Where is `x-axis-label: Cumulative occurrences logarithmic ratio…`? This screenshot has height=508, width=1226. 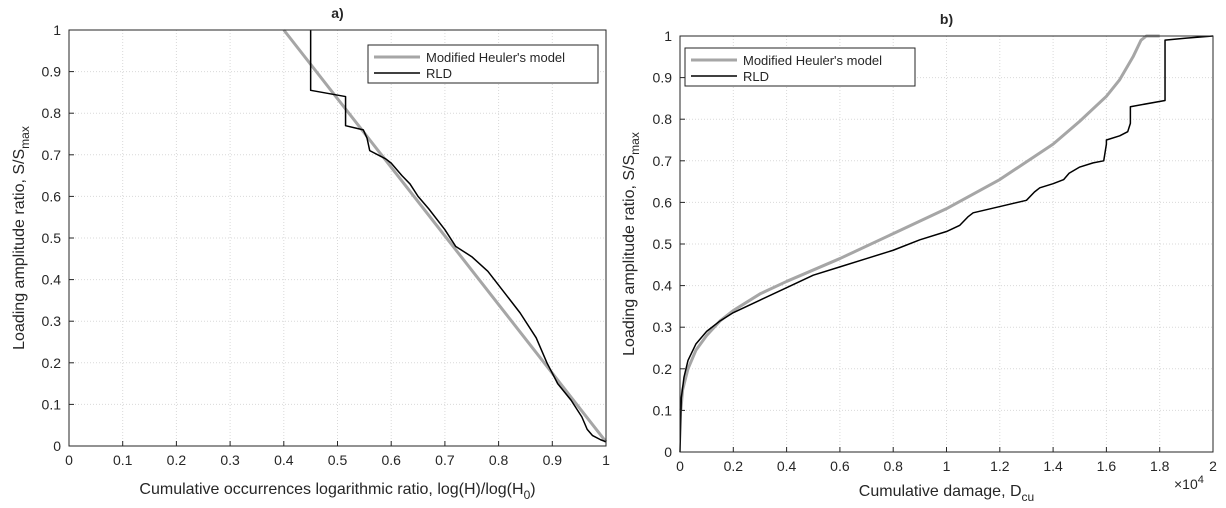 x-axis-label: Cumulative occurrences logarithmic ratio… is located at coordinates (337, 491).